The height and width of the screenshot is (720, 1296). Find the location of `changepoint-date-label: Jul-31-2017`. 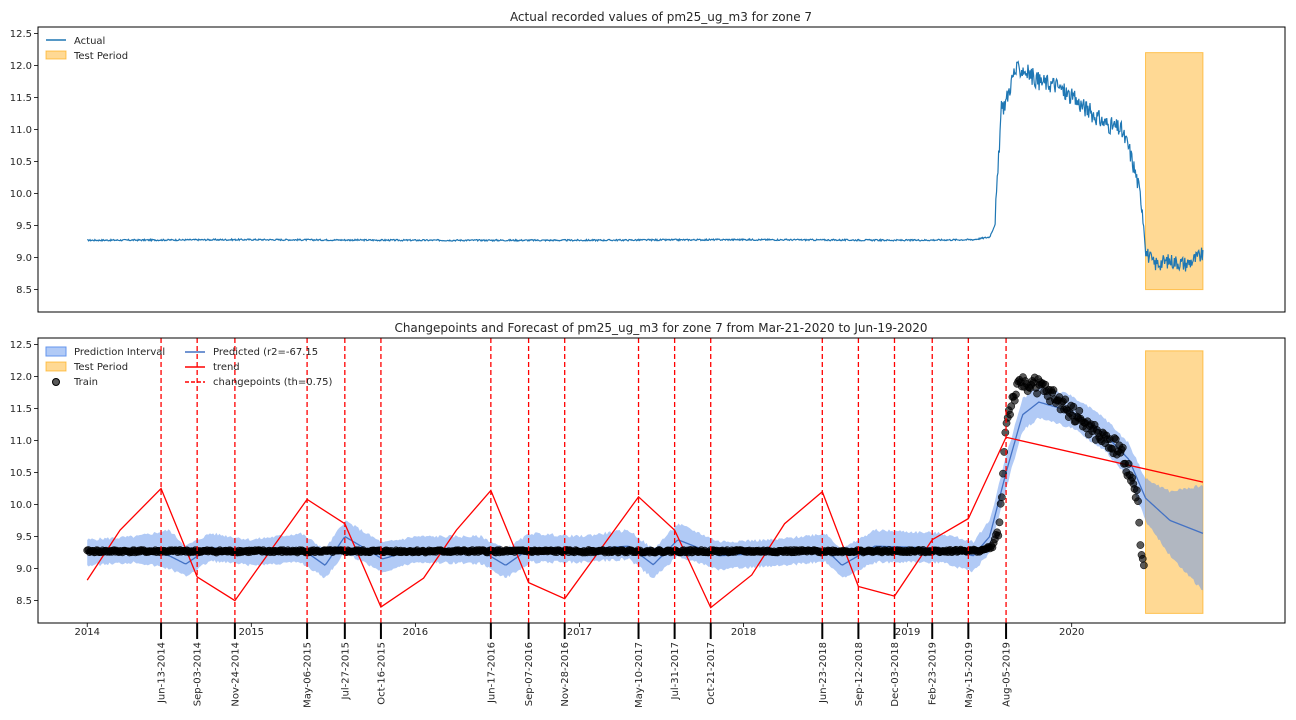

changepoint-date-label: Jul-31-2017 is located at coordinates (675, 671).